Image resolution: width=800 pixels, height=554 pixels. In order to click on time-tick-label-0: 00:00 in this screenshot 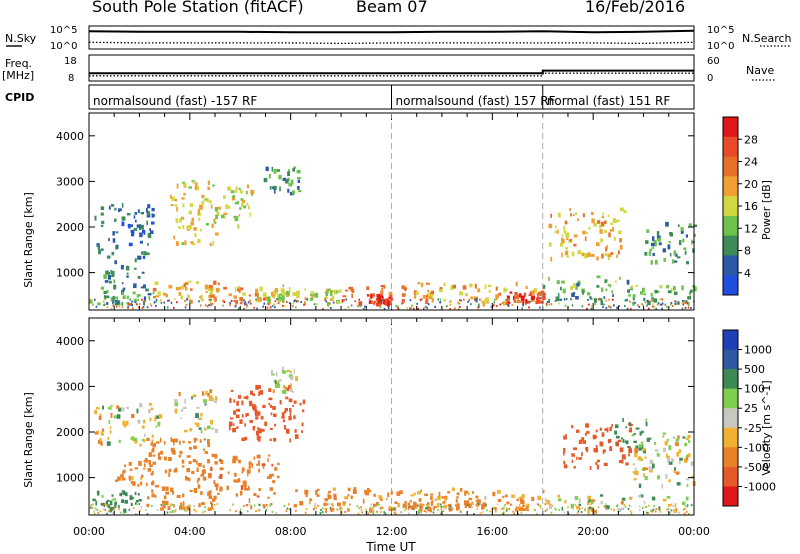, I will do `click(89, 531)`.